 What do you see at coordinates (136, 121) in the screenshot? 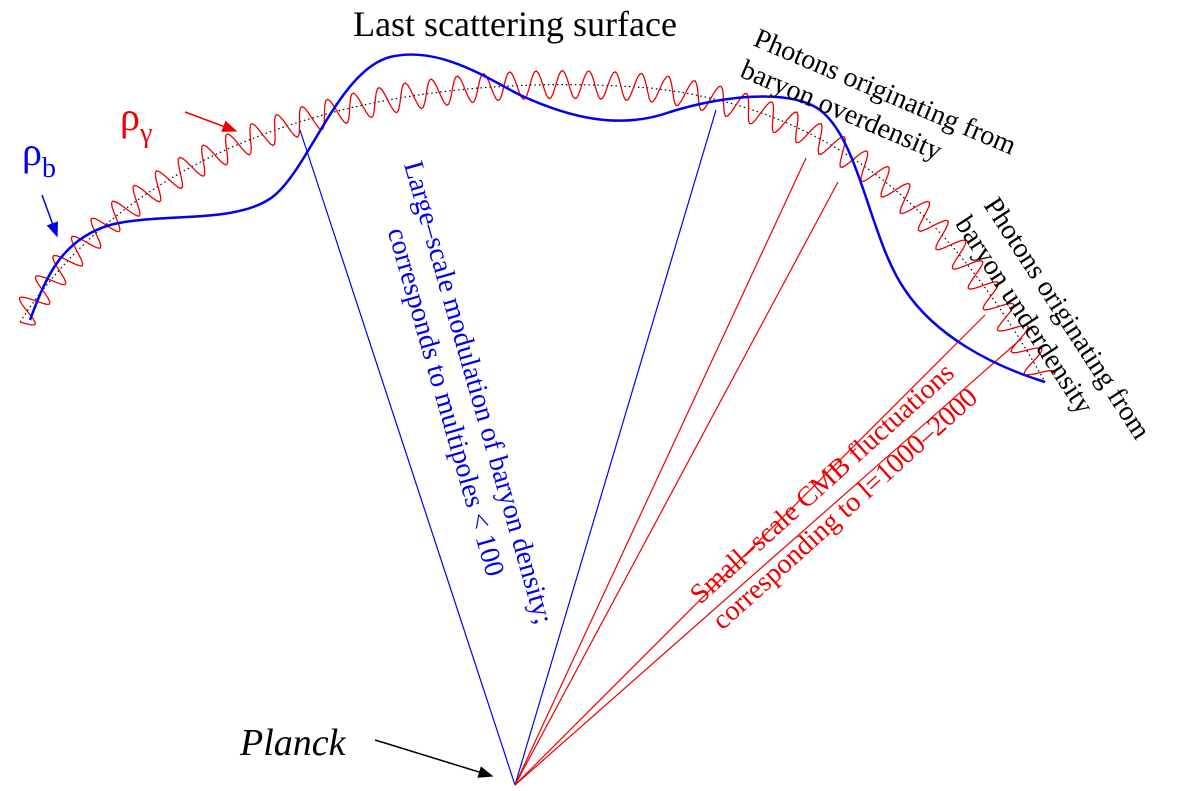
I see `rho-gamma: ργ` at bounding box center [136, 121].